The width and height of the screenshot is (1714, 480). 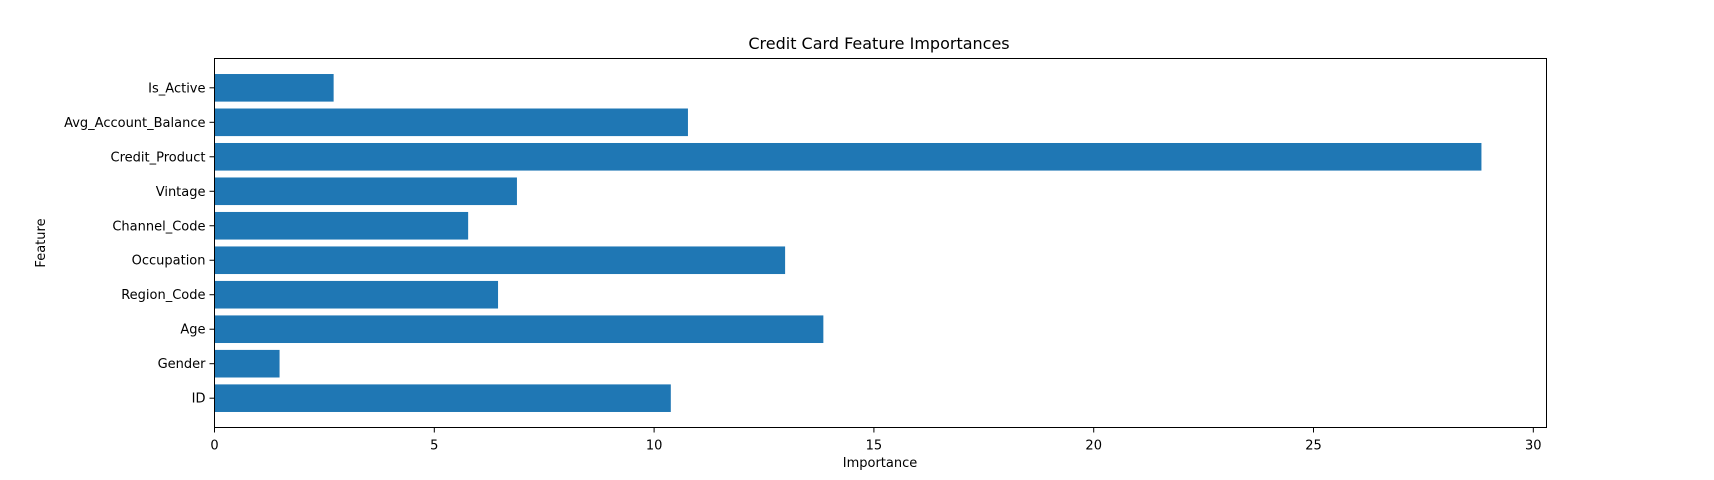 I want to click on x-tick-label: 0, so click(x=214, y=446).